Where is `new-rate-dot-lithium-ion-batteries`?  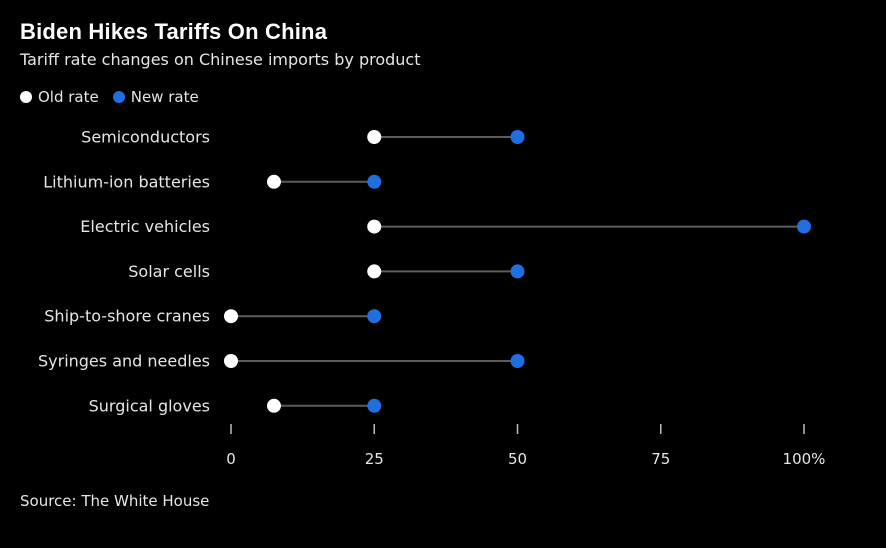
new-rate-dot-lithium-ion-batteries is located at coordinates (374, 181).